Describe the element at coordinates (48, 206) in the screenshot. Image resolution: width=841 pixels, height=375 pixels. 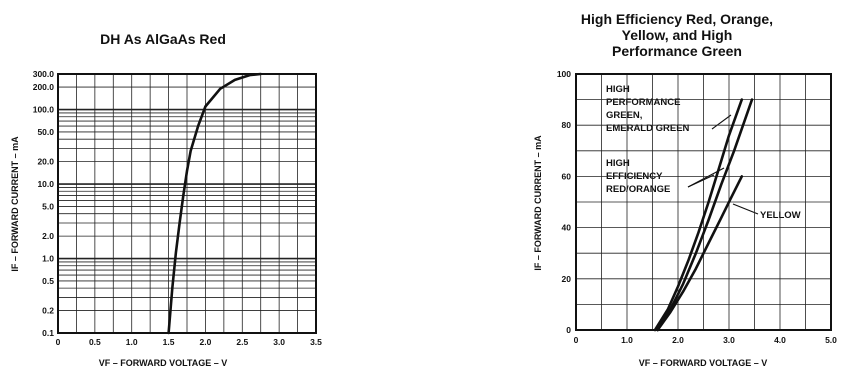
I see `left-y-tick-label: 5.0` at that location.